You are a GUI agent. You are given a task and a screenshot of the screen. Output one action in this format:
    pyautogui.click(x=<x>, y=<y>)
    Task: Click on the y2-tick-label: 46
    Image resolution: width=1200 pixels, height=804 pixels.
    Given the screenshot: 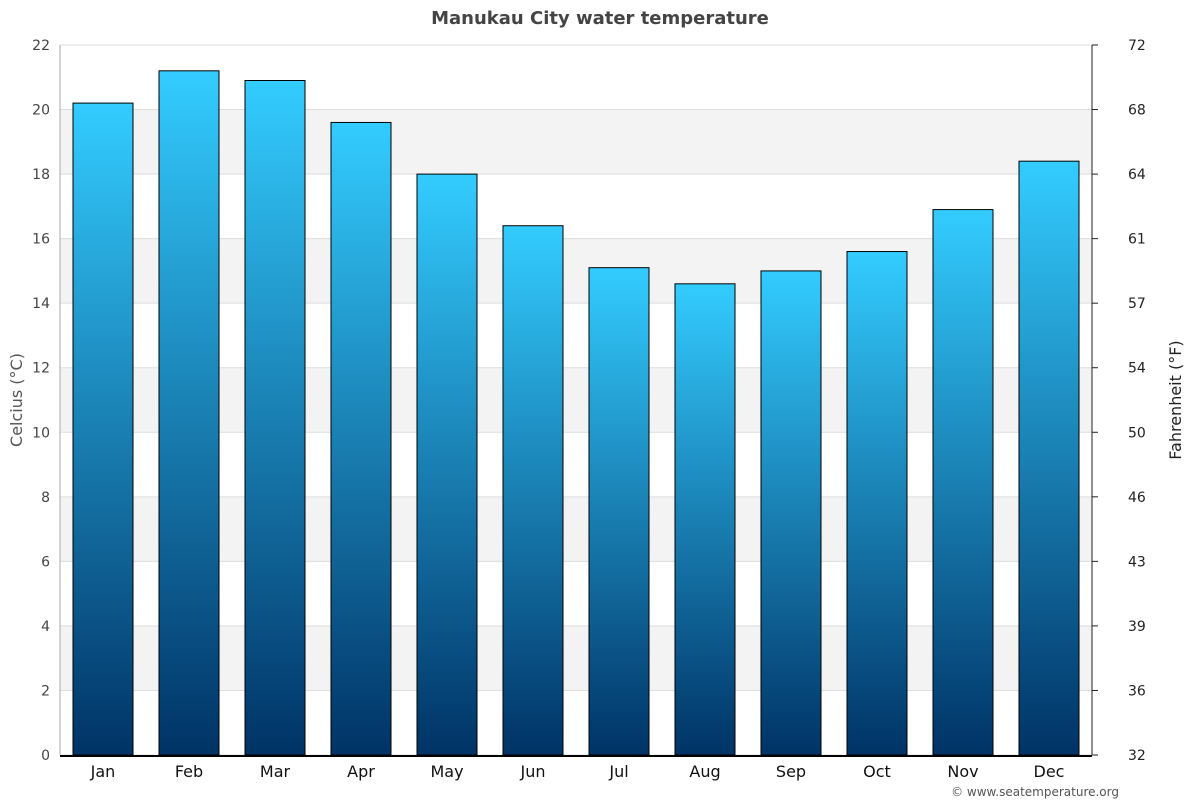 What is the action you would take?
    pyautogui.click(x=1137, y=498)
    